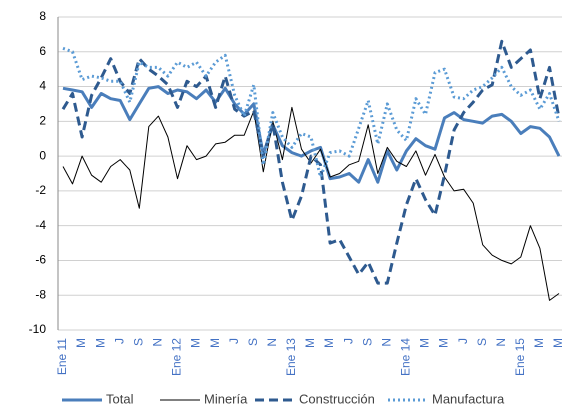  Describe the element at coordinates (520, 357) in the screenshot. I see `x-tick-label: Ene 15` at that location.